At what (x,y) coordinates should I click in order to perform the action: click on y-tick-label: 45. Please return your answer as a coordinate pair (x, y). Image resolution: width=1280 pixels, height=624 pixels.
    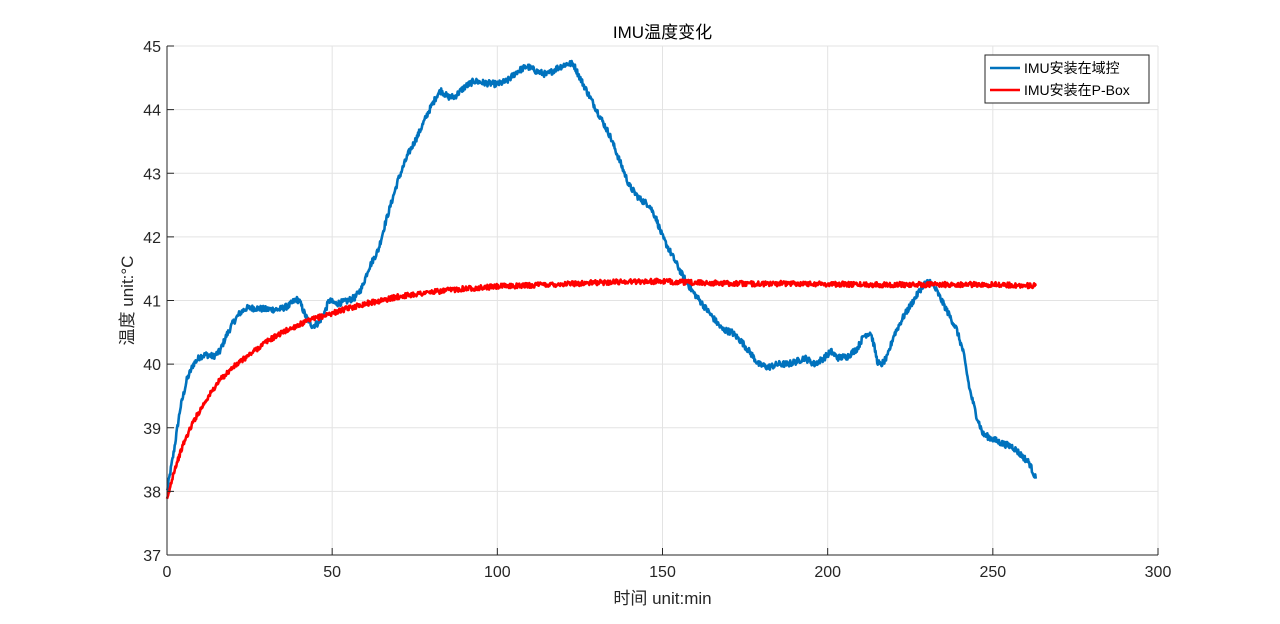
    Looking at the image, I should click on (152, 47).